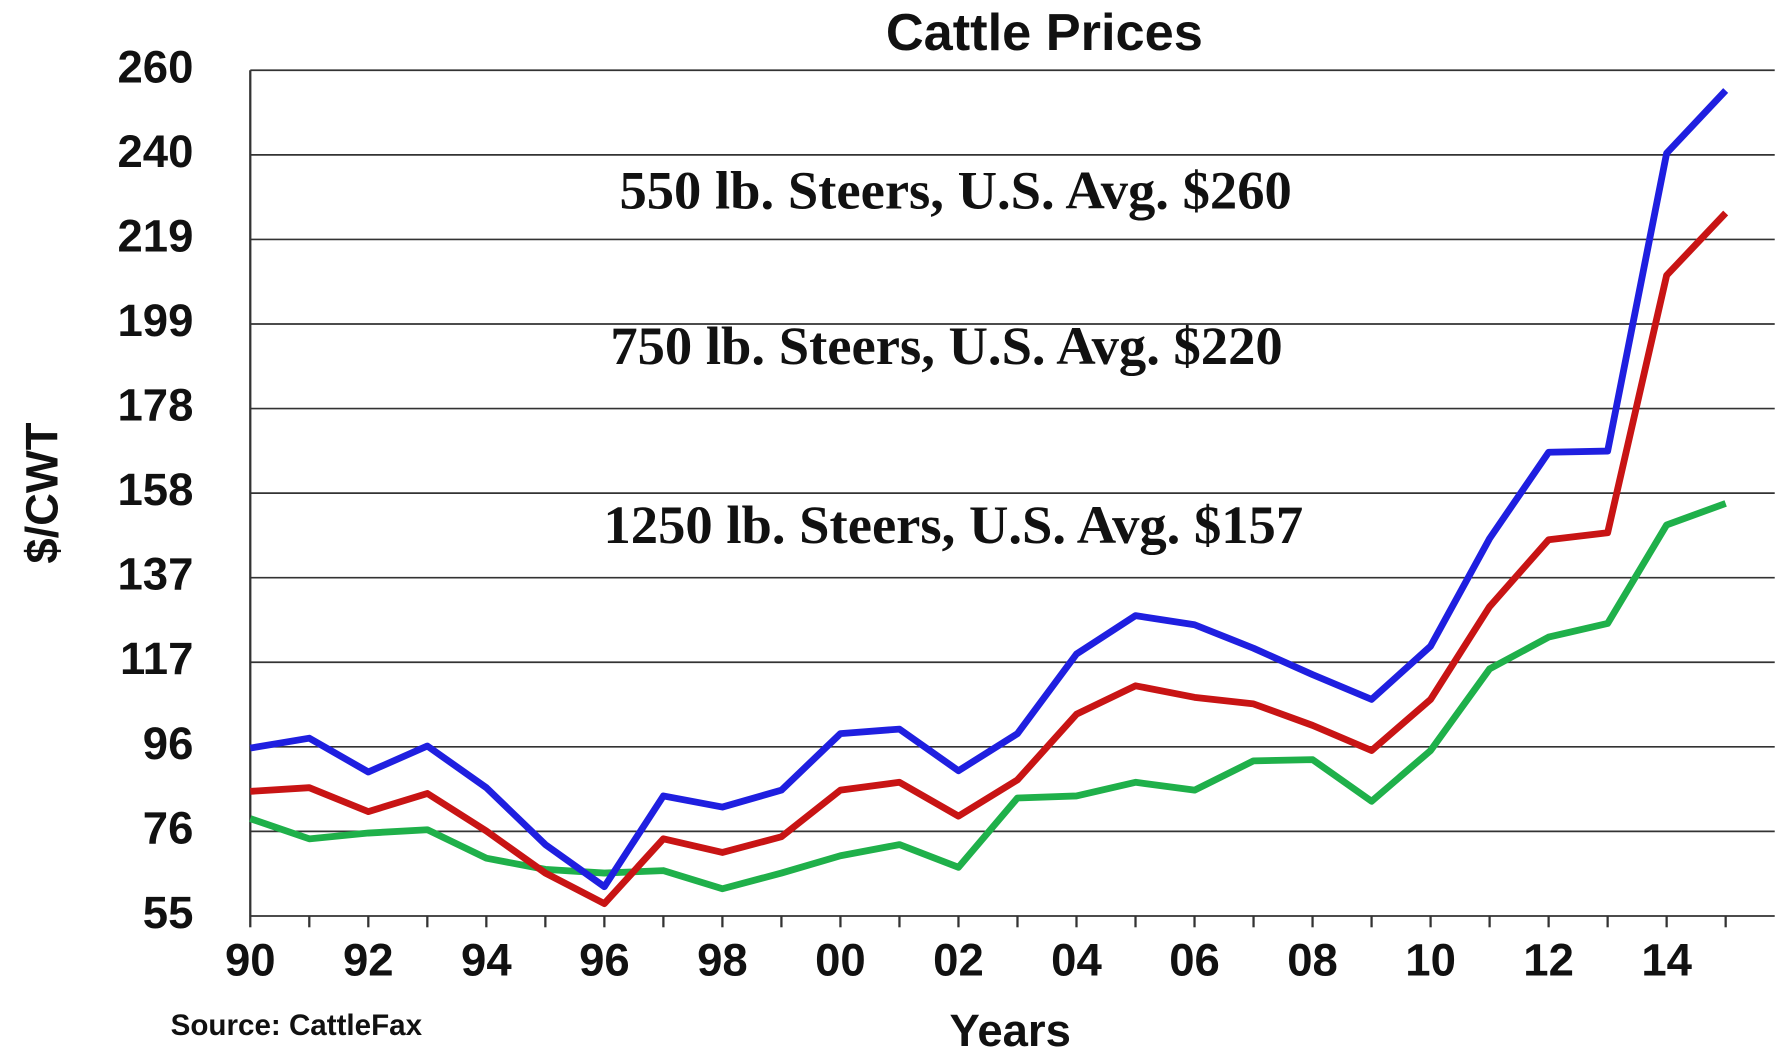  Describe the element at coordinates (1548, 960) in the screenshot. I see `x-tick-label: 12` at that location.